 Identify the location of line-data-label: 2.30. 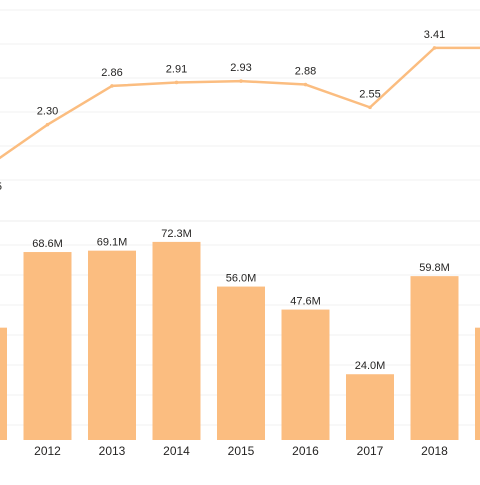
(47, 112).